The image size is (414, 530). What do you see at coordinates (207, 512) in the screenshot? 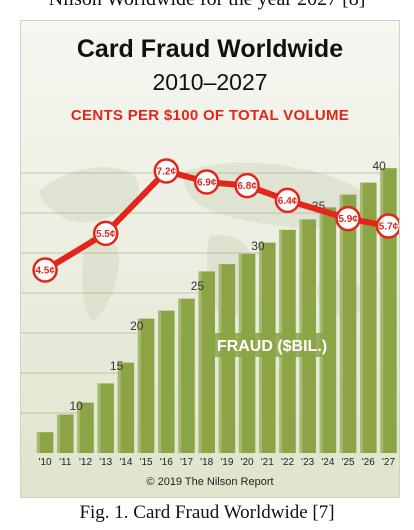
I see `figure-caption: Fig. 1. Card Fraud Worldwide [7]` at bounding box center [207, 512].